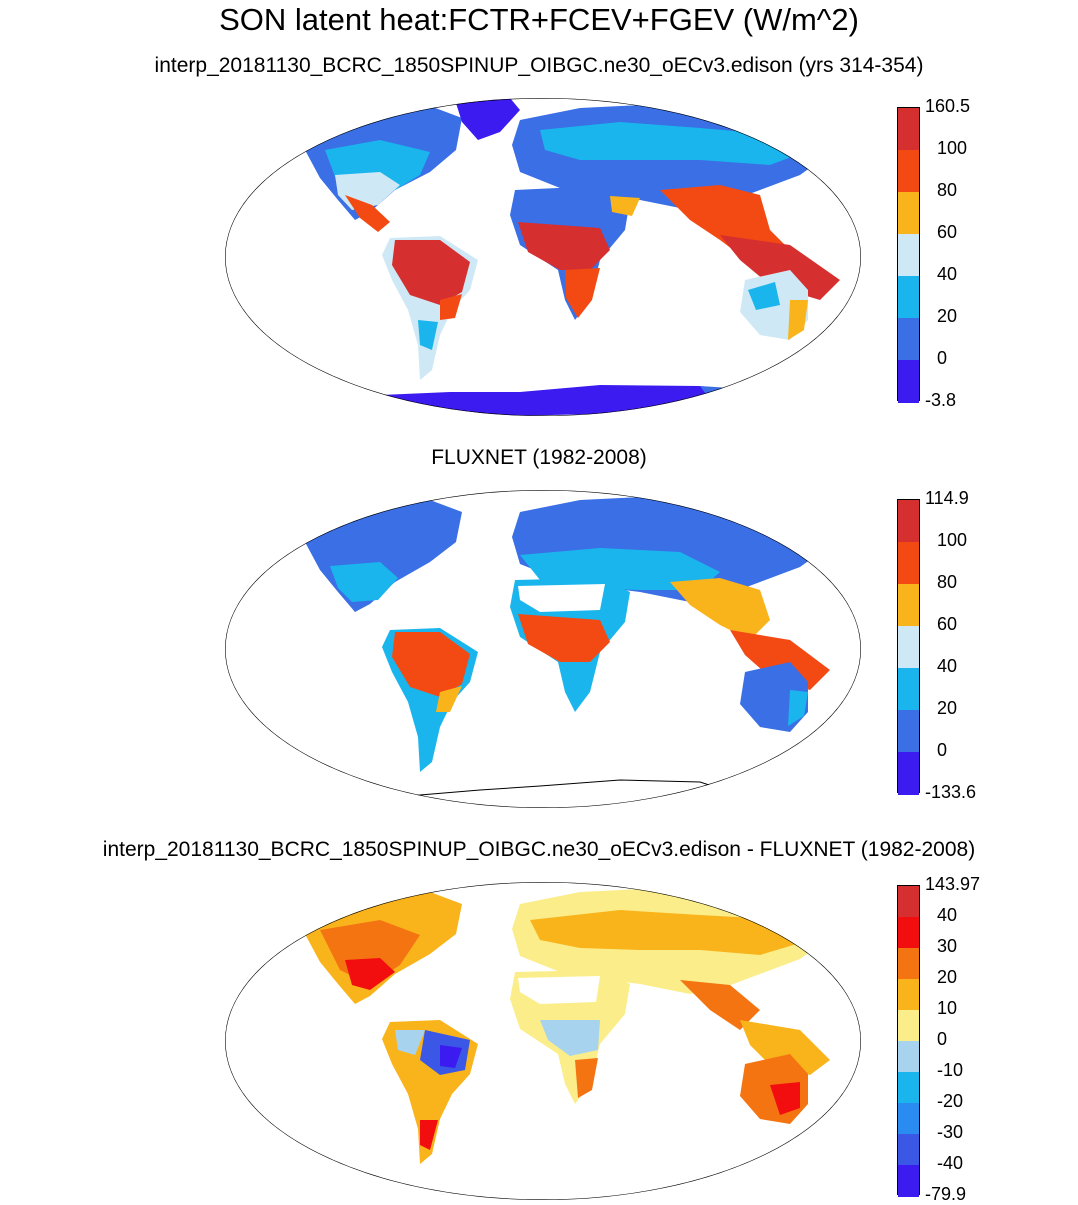  I want to click on figure-title: SON latent heat:FCTR+FCEV+FGEV (W/m^2), so click(539, 19).